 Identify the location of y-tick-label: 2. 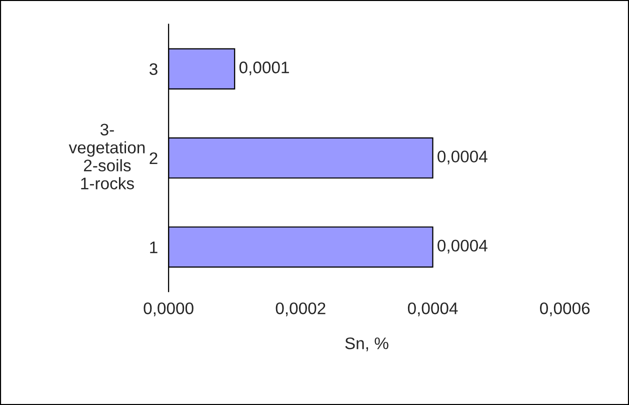
(154, 158).